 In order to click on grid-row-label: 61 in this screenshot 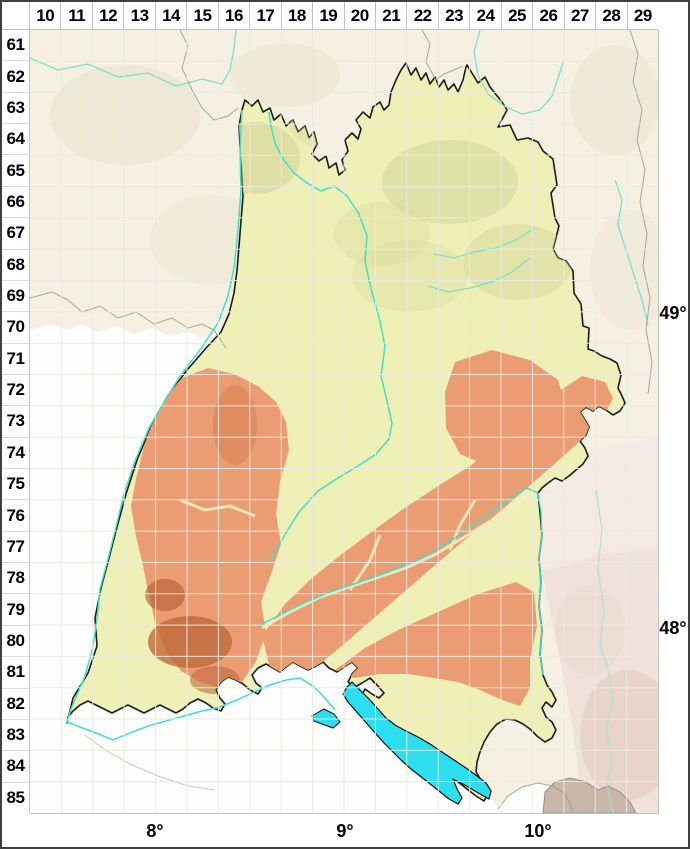, I will do `click(15, 46)`.